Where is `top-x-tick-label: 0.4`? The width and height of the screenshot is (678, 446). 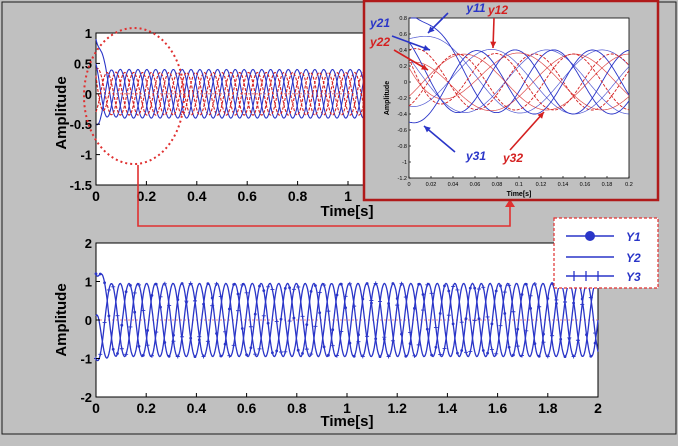 top-x-tick-label: 0.4 is located at coordinates (197, 196).